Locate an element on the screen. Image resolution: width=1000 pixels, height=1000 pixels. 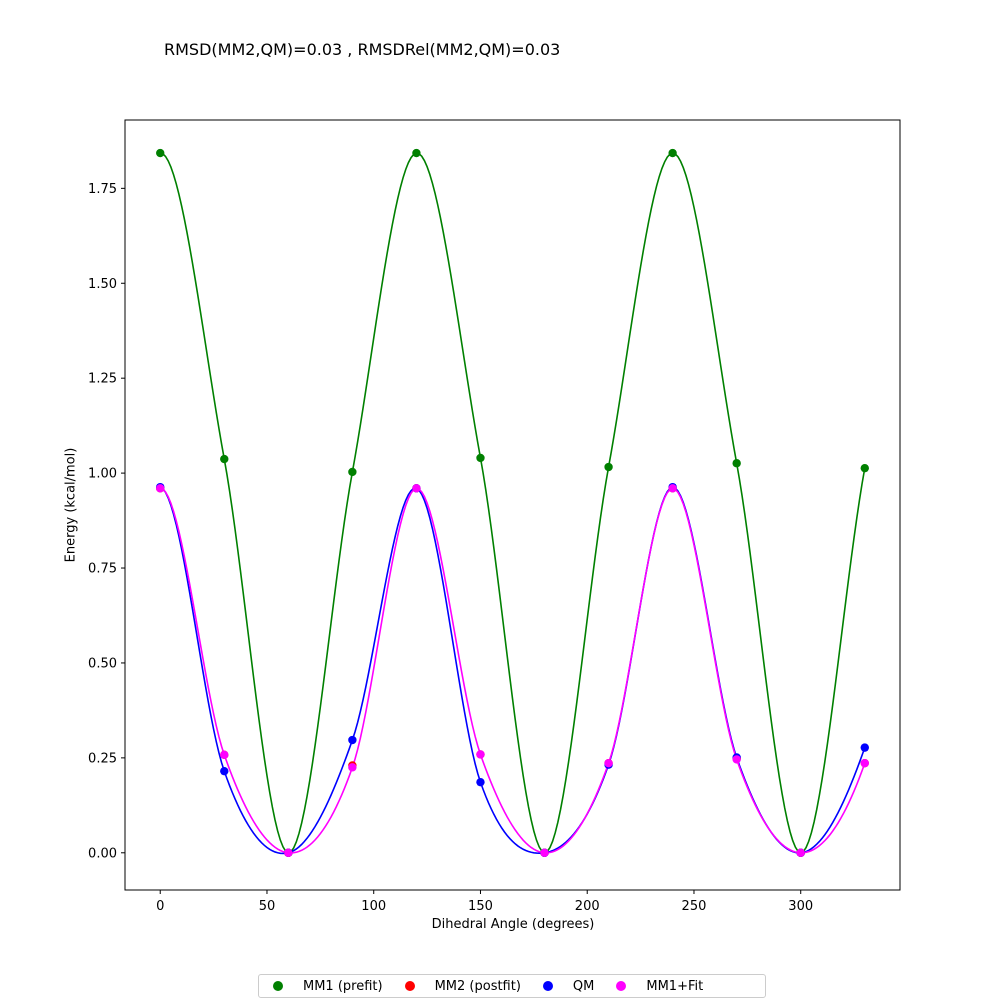
y-tick-label: 0.00 is located at coordinates (102, 853).